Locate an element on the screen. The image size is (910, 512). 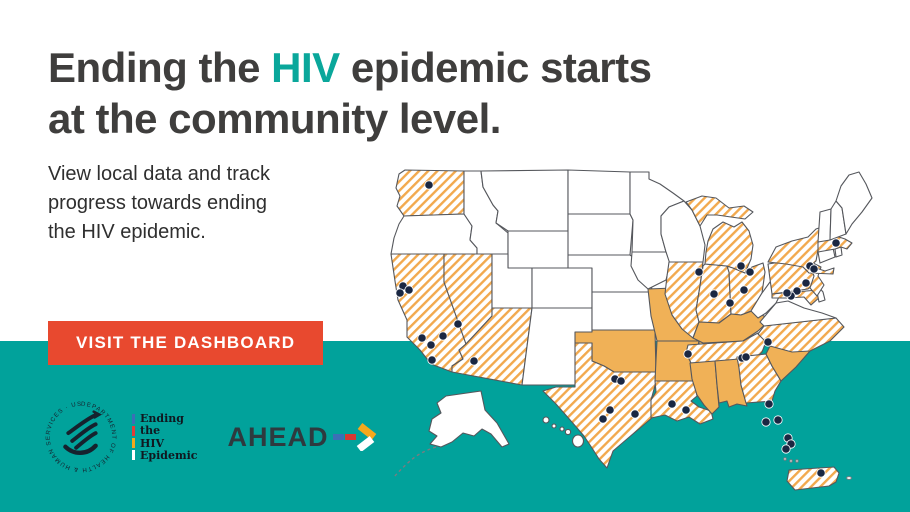
state-wa is located at coordinates (430, 193).